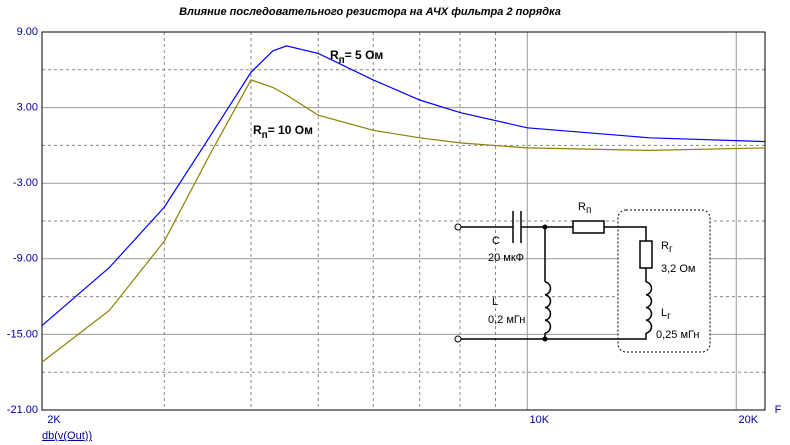 The width and height of the screenshot is (790, 445). What do you see at coordinates (748, 420) in the screenshot?
I see `x-tick-label: 20K` at bounding box center [748, 420].